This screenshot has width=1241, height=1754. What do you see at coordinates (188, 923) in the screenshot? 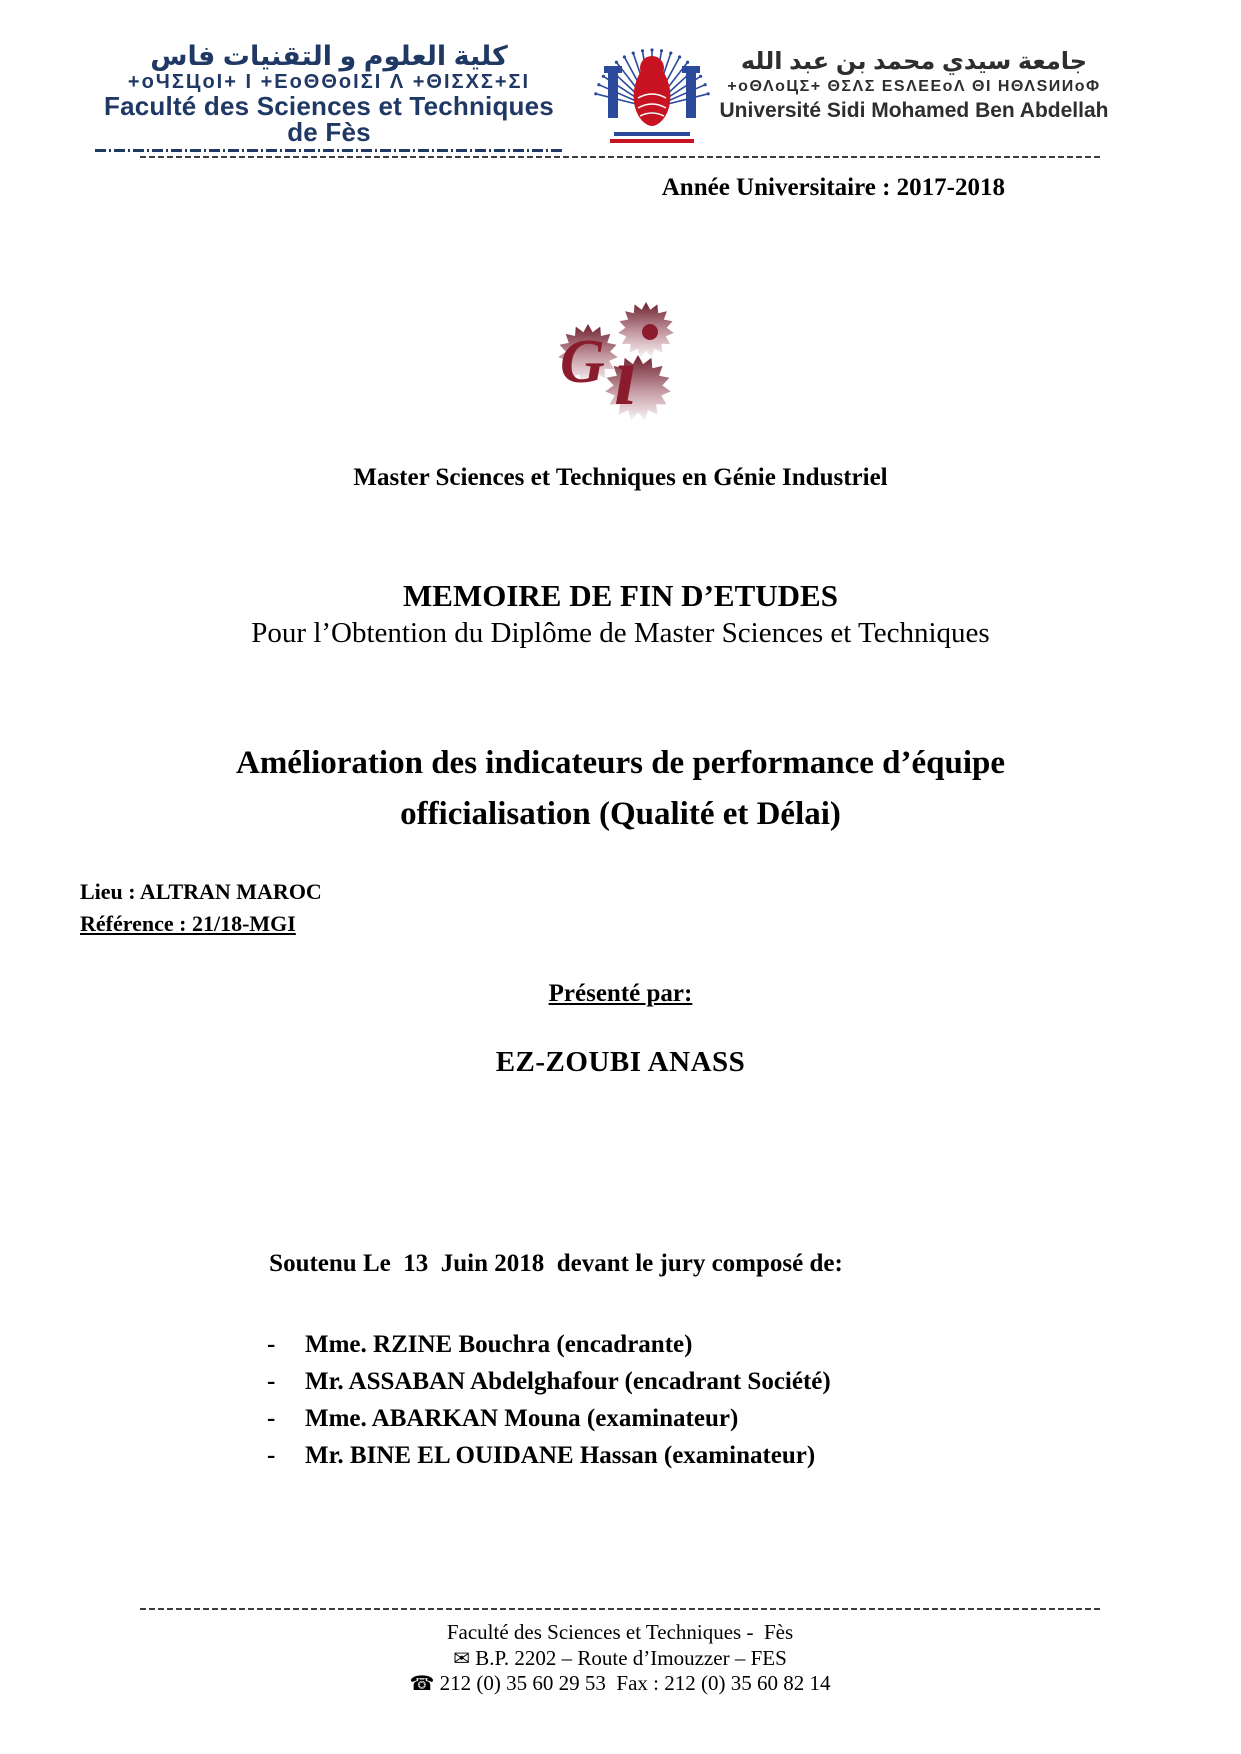
I see `reference-line: Référence : 21/18-MGI` at bounding box center [188, 923].